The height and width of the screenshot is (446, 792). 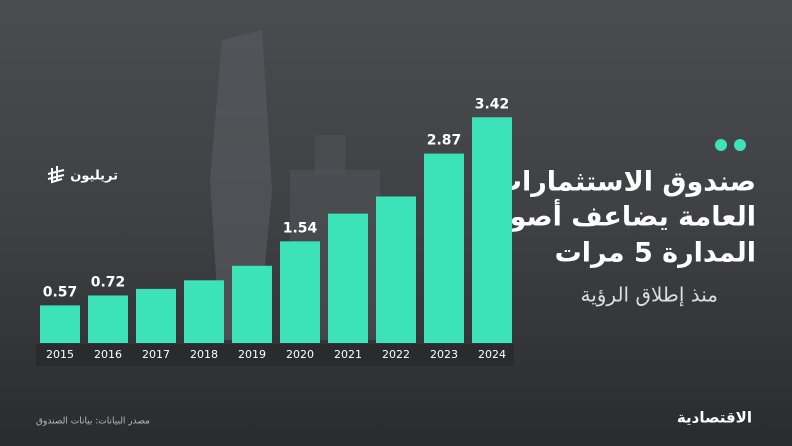 What do you see at coordinates (241, 185) in the screenshot?
I see `tower` at bounding box center [241, 185].